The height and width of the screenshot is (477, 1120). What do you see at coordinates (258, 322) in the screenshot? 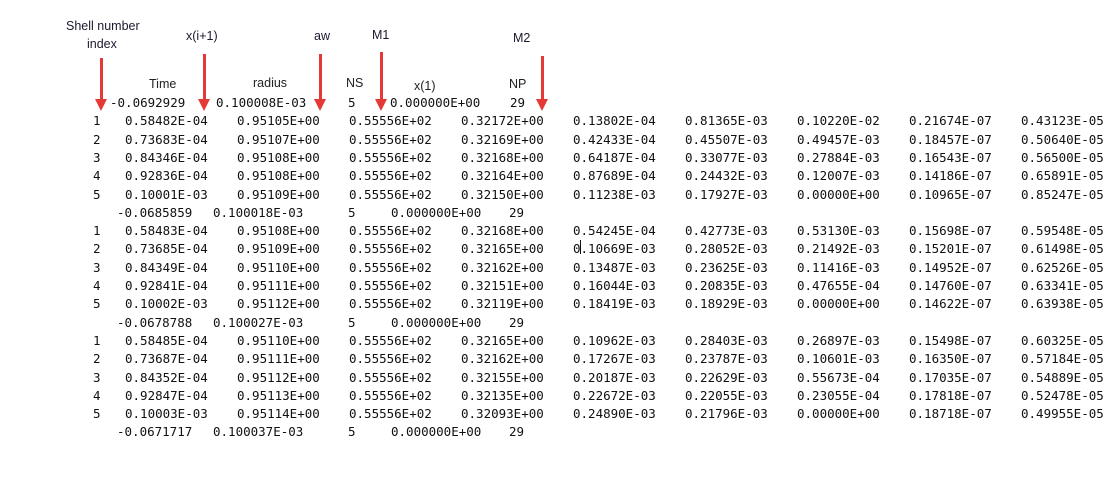
I see `summary-value: 0.100027E-03` at bounding box center [258, 322].